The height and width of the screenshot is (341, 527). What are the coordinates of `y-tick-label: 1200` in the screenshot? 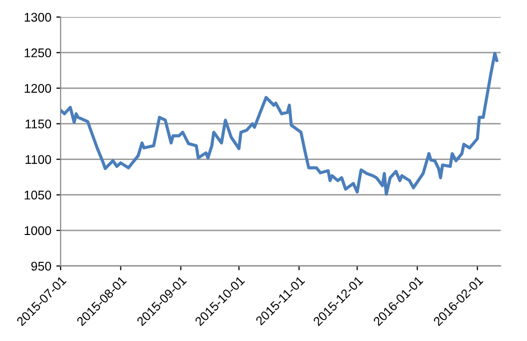 It's located at (38, 88).